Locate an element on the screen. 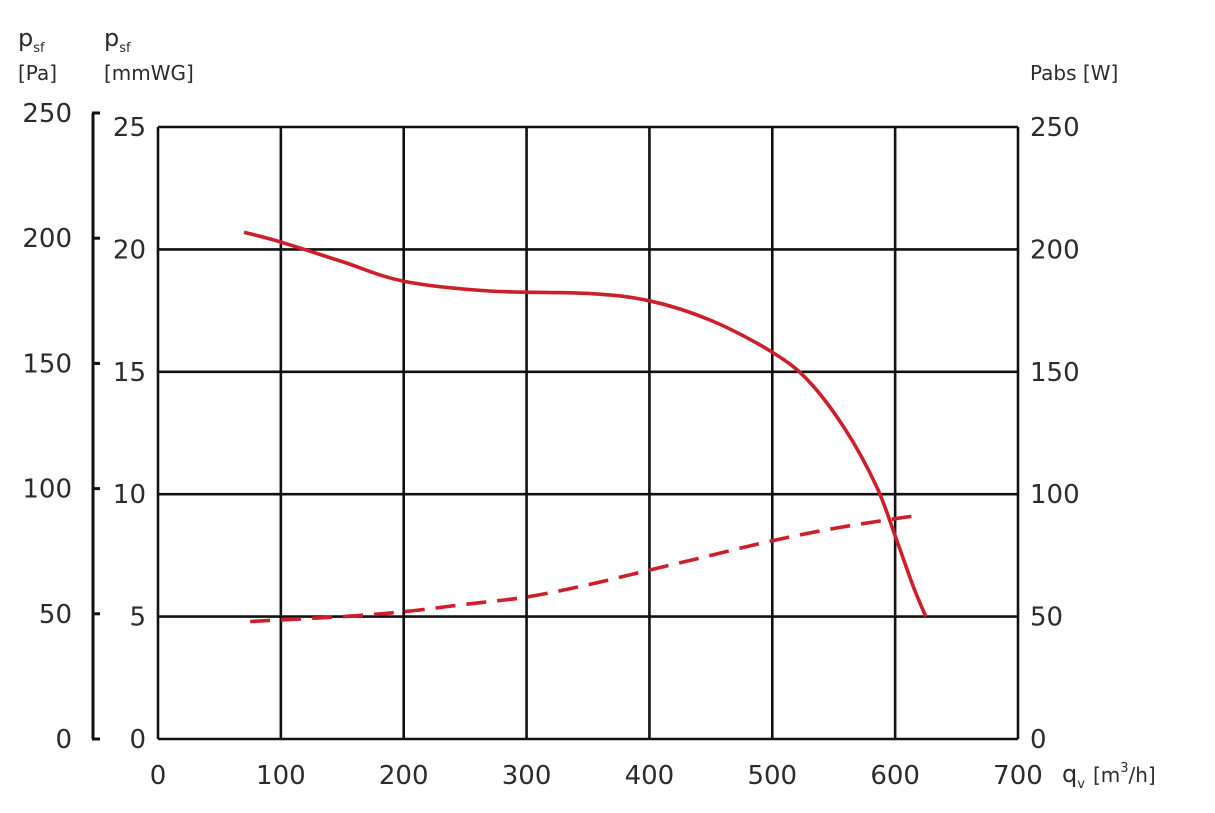 The height and width of the screenshot is (813, 1215). y-axis-mmwg-title: psf is located at coordinates (117, 40).